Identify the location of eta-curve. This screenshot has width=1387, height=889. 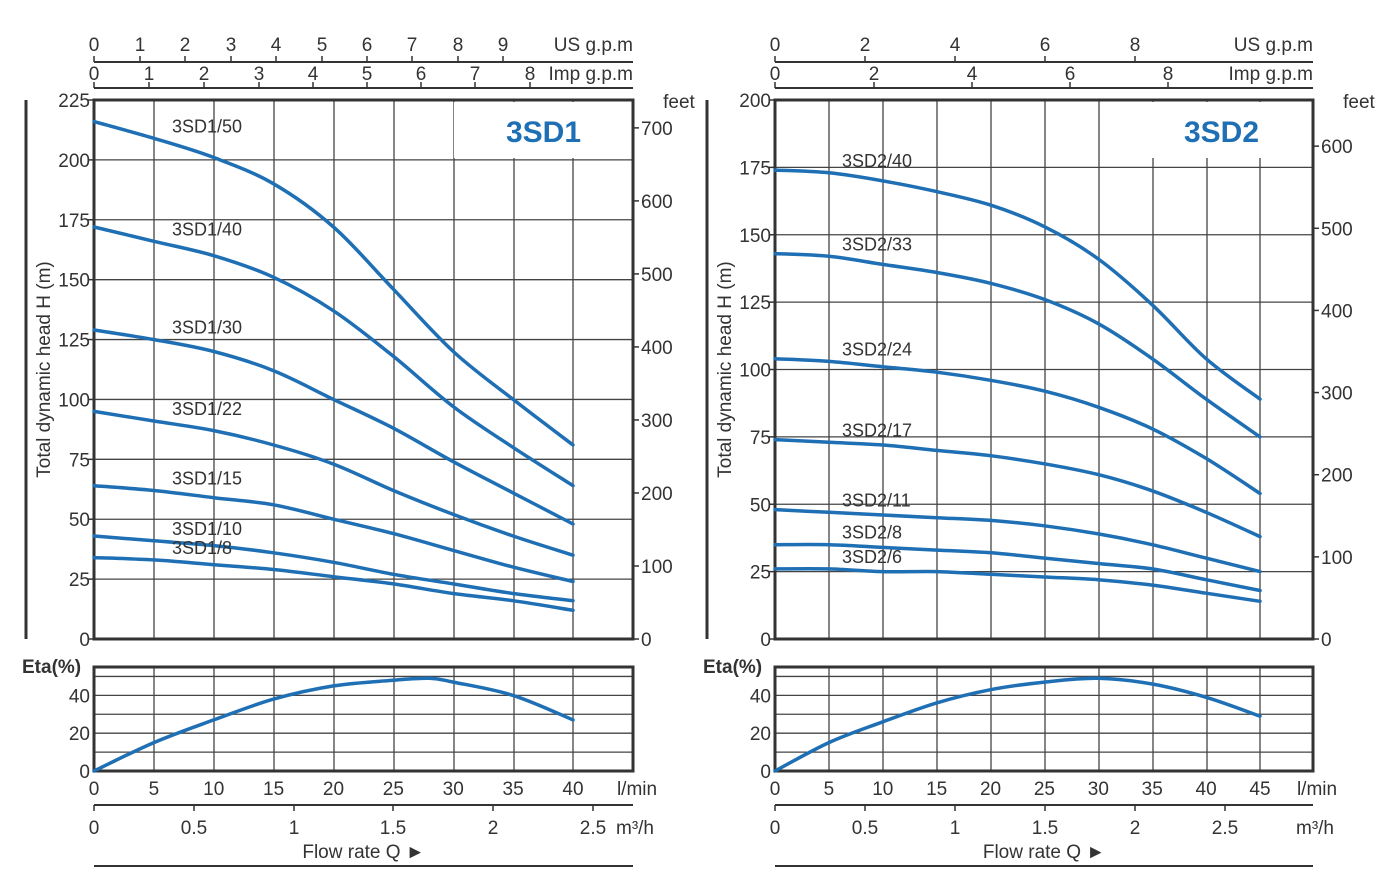
(1017, 724).